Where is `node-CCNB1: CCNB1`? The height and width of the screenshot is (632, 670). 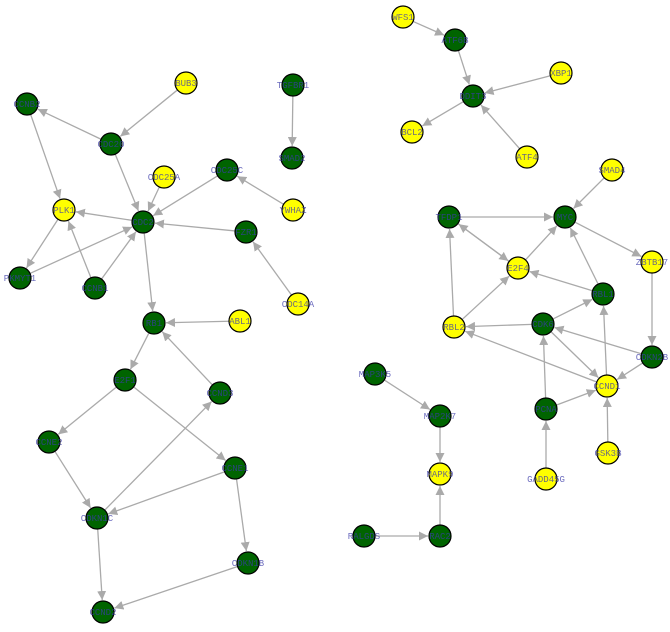
node-CCNB1: CCNB1 is located at coordinates (95, 288).